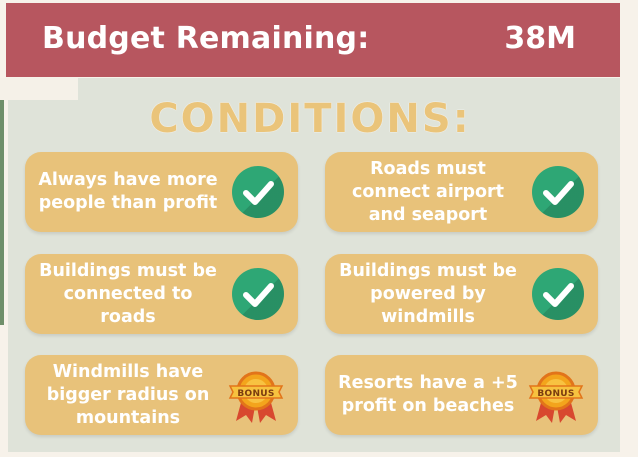  I want to click on background-edge, so click(2, 210).